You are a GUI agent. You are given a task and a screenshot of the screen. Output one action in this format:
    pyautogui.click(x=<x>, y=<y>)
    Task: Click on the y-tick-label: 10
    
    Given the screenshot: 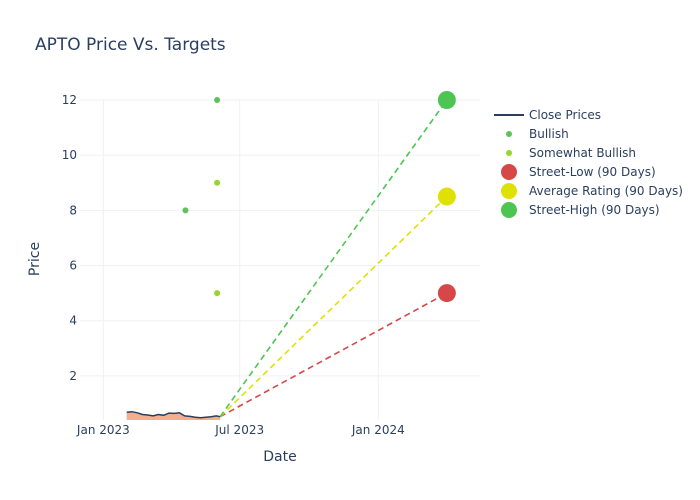 What is the action you would take?
    pyautogui.click(x=69, y=155)
    